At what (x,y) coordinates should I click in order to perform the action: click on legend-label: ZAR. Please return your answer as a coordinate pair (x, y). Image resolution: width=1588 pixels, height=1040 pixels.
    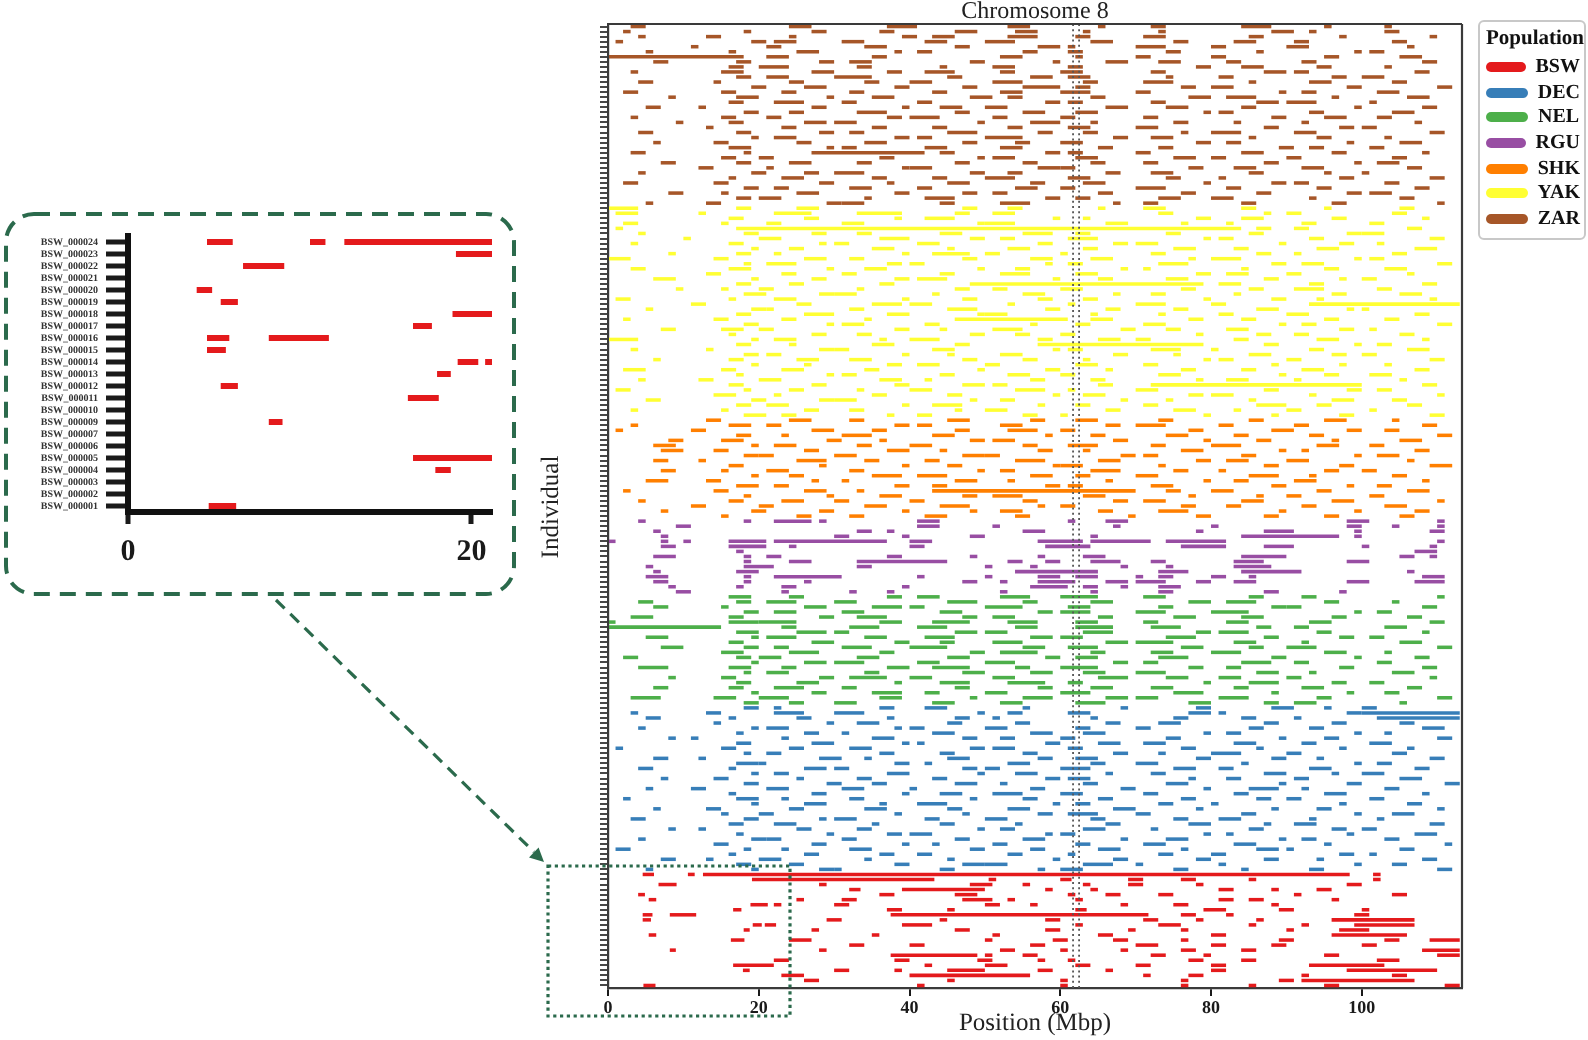
    Looking at the image, I should click on (1558, 218).